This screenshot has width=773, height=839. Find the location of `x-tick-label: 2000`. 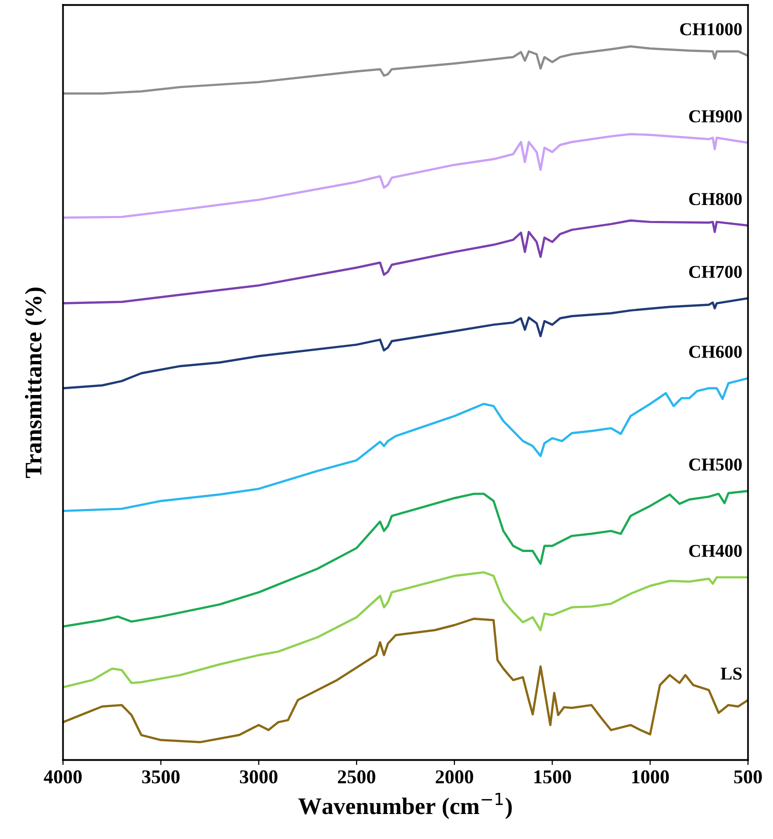

x-tick-label: 2000 is located at coordinates (455, 777).